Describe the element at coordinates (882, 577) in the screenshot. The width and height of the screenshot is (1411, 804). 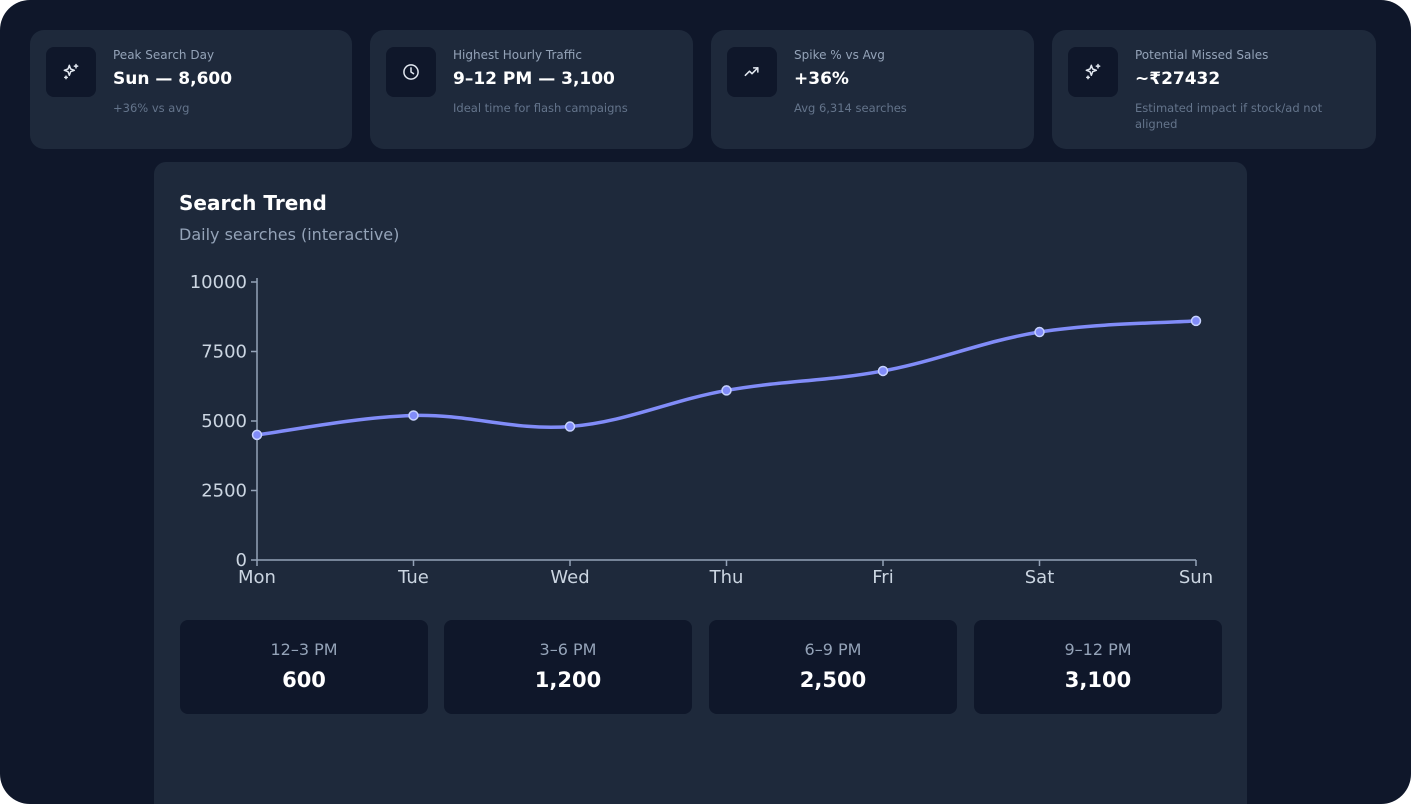
I see `x-tick-label: Fri` at that location.